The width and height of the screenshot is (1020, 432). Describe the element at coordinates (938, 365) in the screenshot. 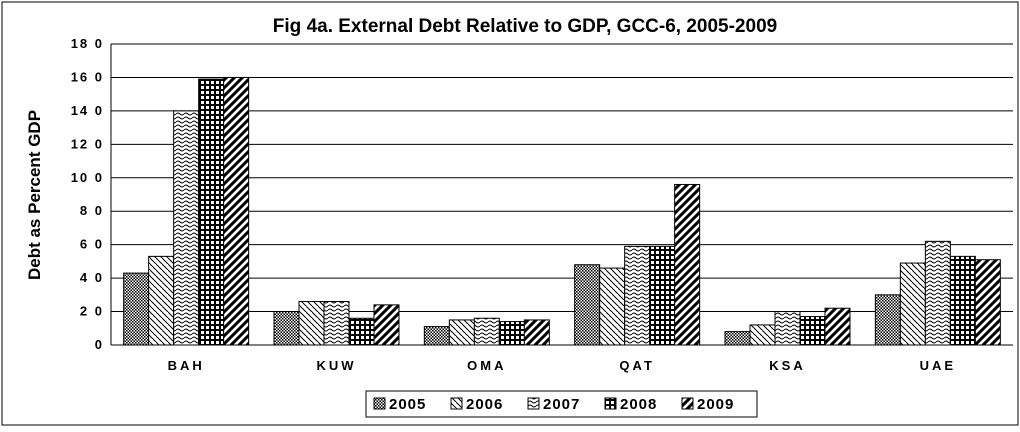

I see `x-tick-label: UAE` at that location.